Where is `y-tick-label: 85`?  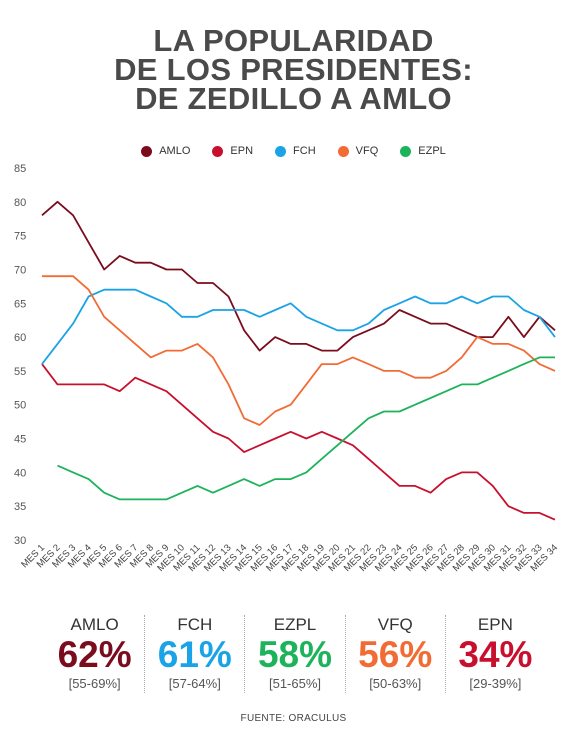
y-tick-label: 85 is located at coordinates (20, 169).